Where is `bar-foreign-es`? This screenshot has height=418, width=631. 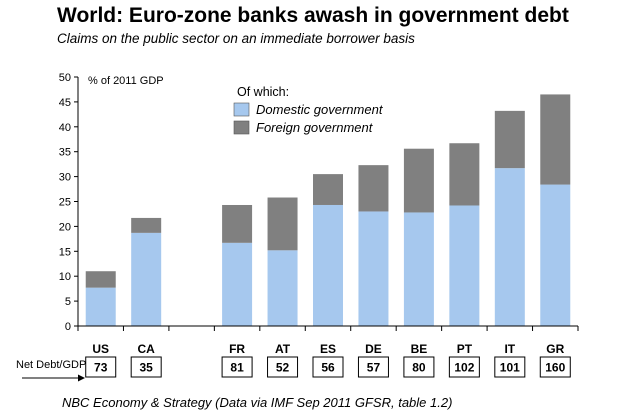 bar-foreign-es is located at coordinates (328, 189).